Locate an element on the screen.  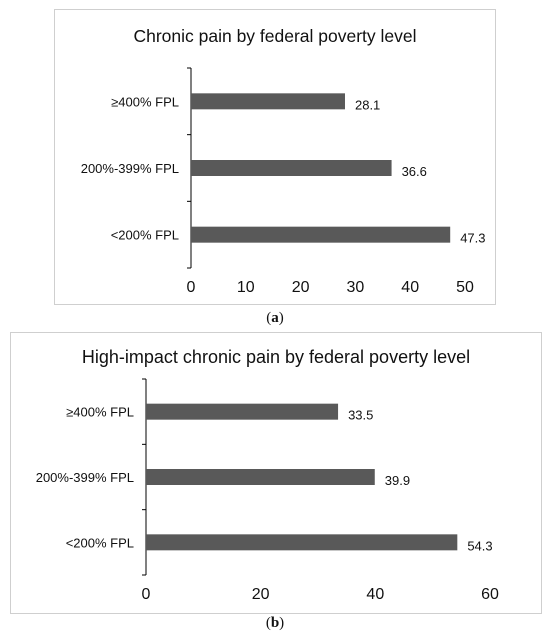
caption-letter: a is located at coordinates (275, 318).